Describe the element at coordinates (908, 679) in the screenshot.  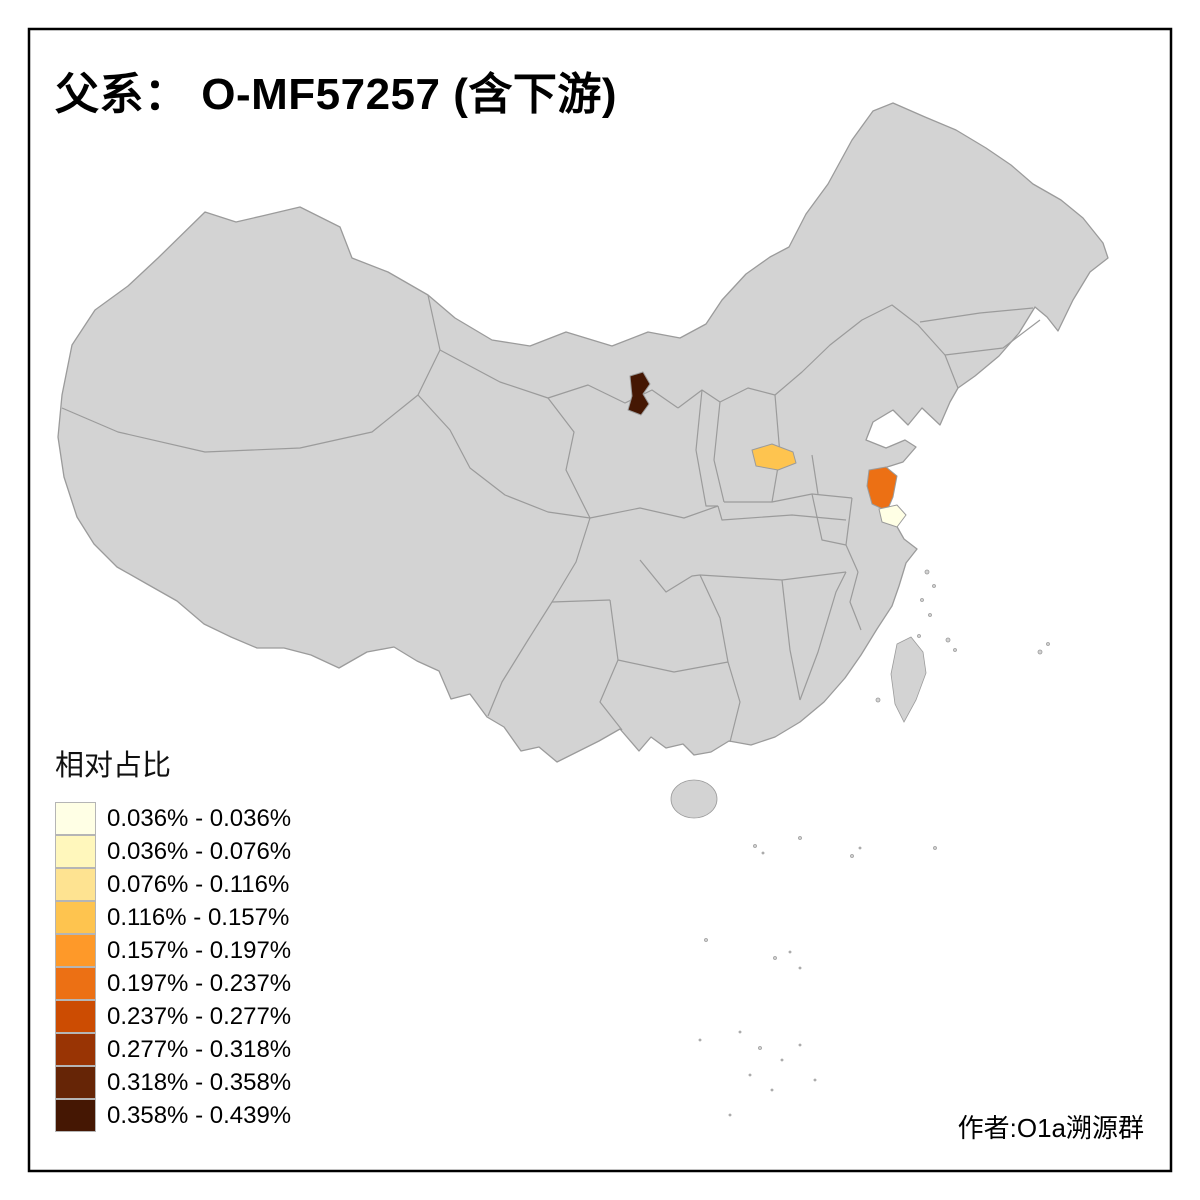
I see `taiwan-island` at that location.